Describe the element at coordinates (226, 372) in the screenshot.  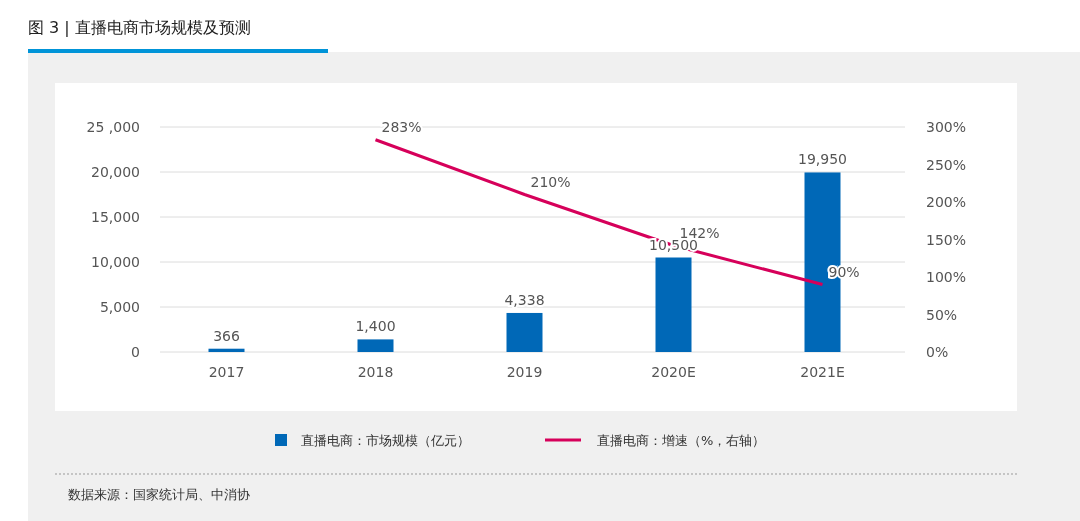
I see `x-tick-label: 2017` at that location.